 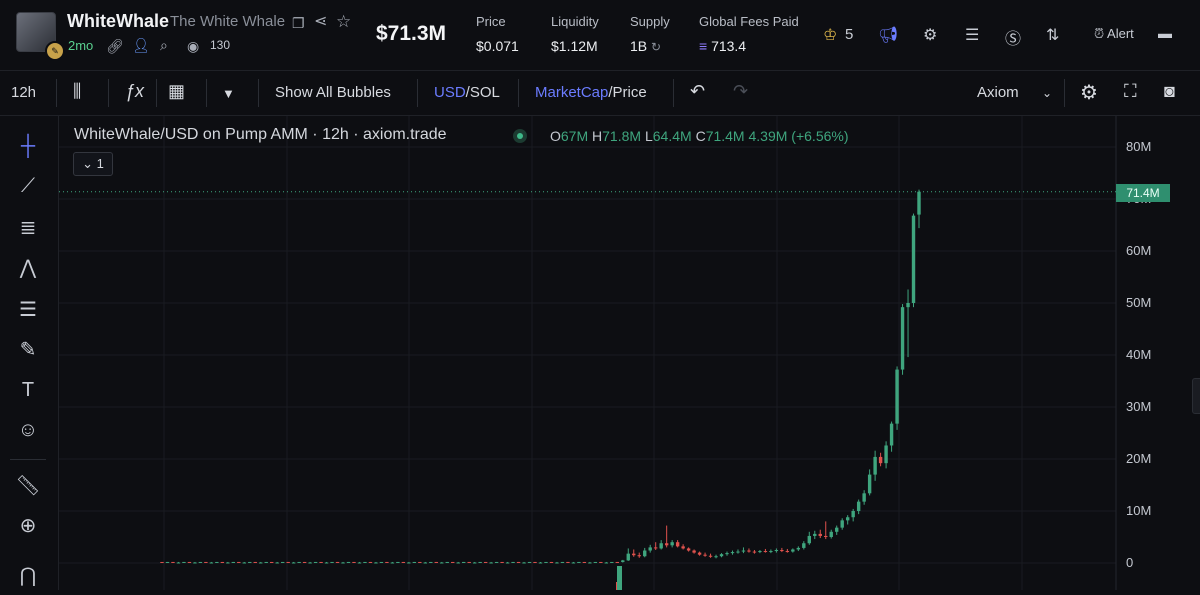 What do you see at coordinates (28, 430) in the screenshot?
I see `emoji-icon: ☺` at bounding box center [28, 430].